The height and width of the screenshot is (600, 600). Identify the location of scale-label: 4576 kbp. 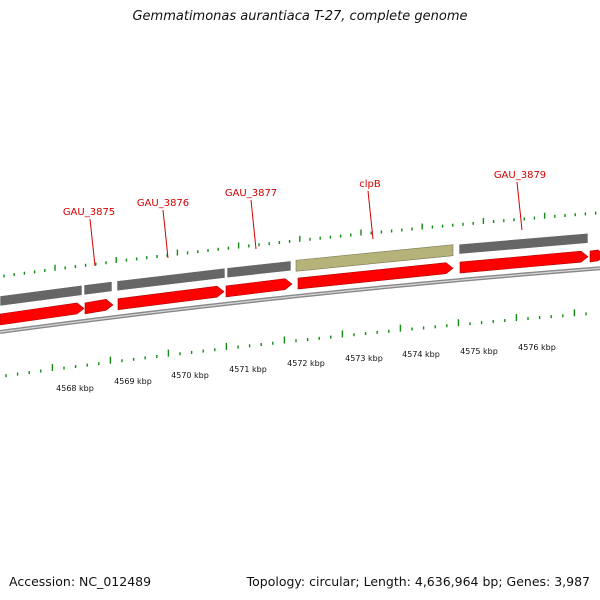
(537, 347).